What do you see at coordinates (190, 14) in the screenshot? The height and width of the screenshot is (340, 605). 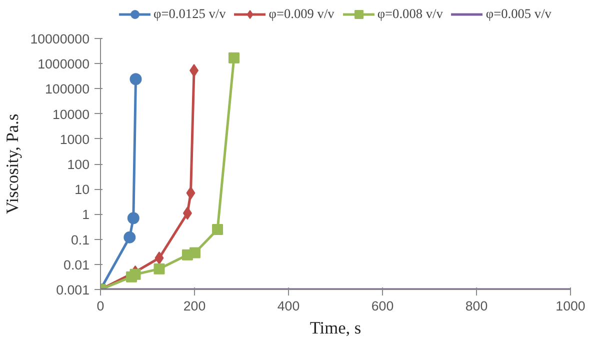 I see `legend-label: φ=0.0125 v/v` at bounding box center [190, 14].